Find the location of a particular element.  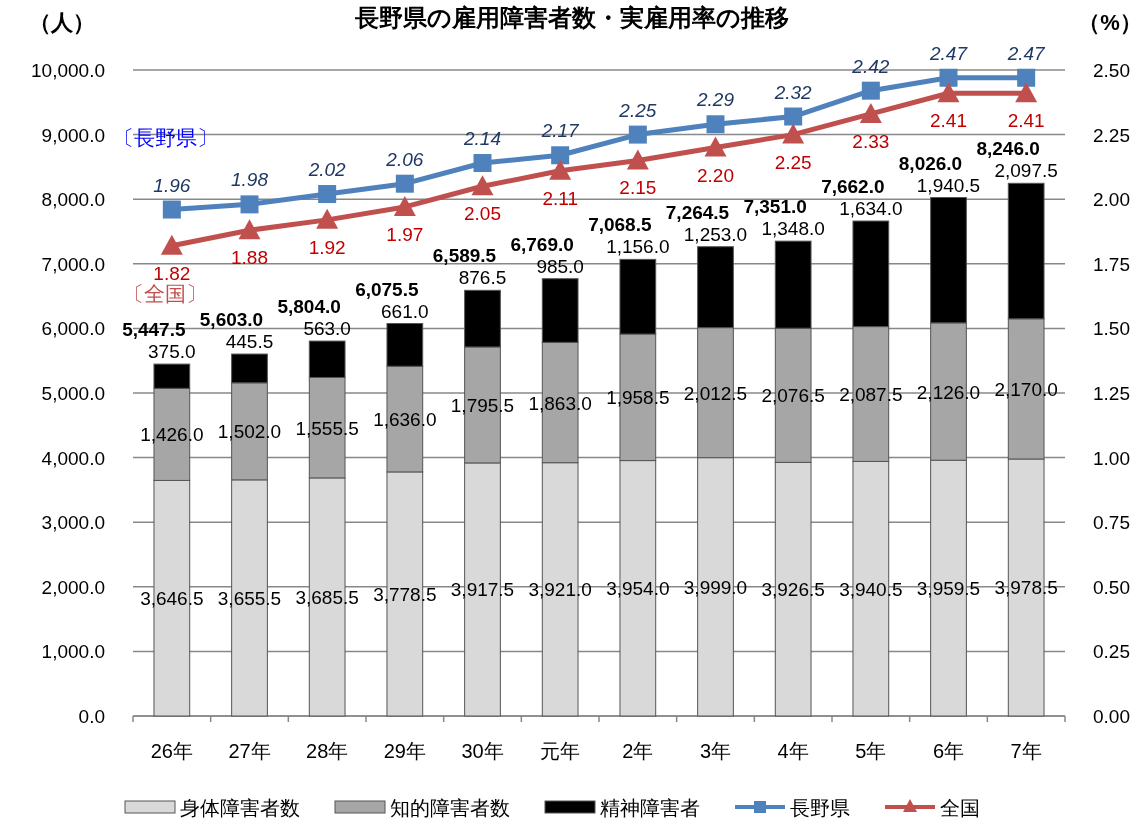

data-label: 1,426.0 is located at coordinates (172, 435).